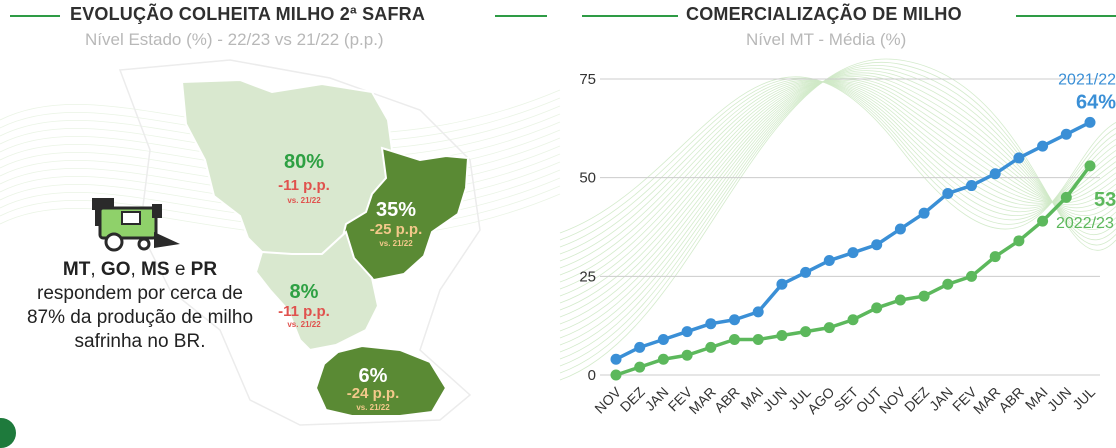  I want to click on region-ms-delta: -11 p.p., so click(304, 311).